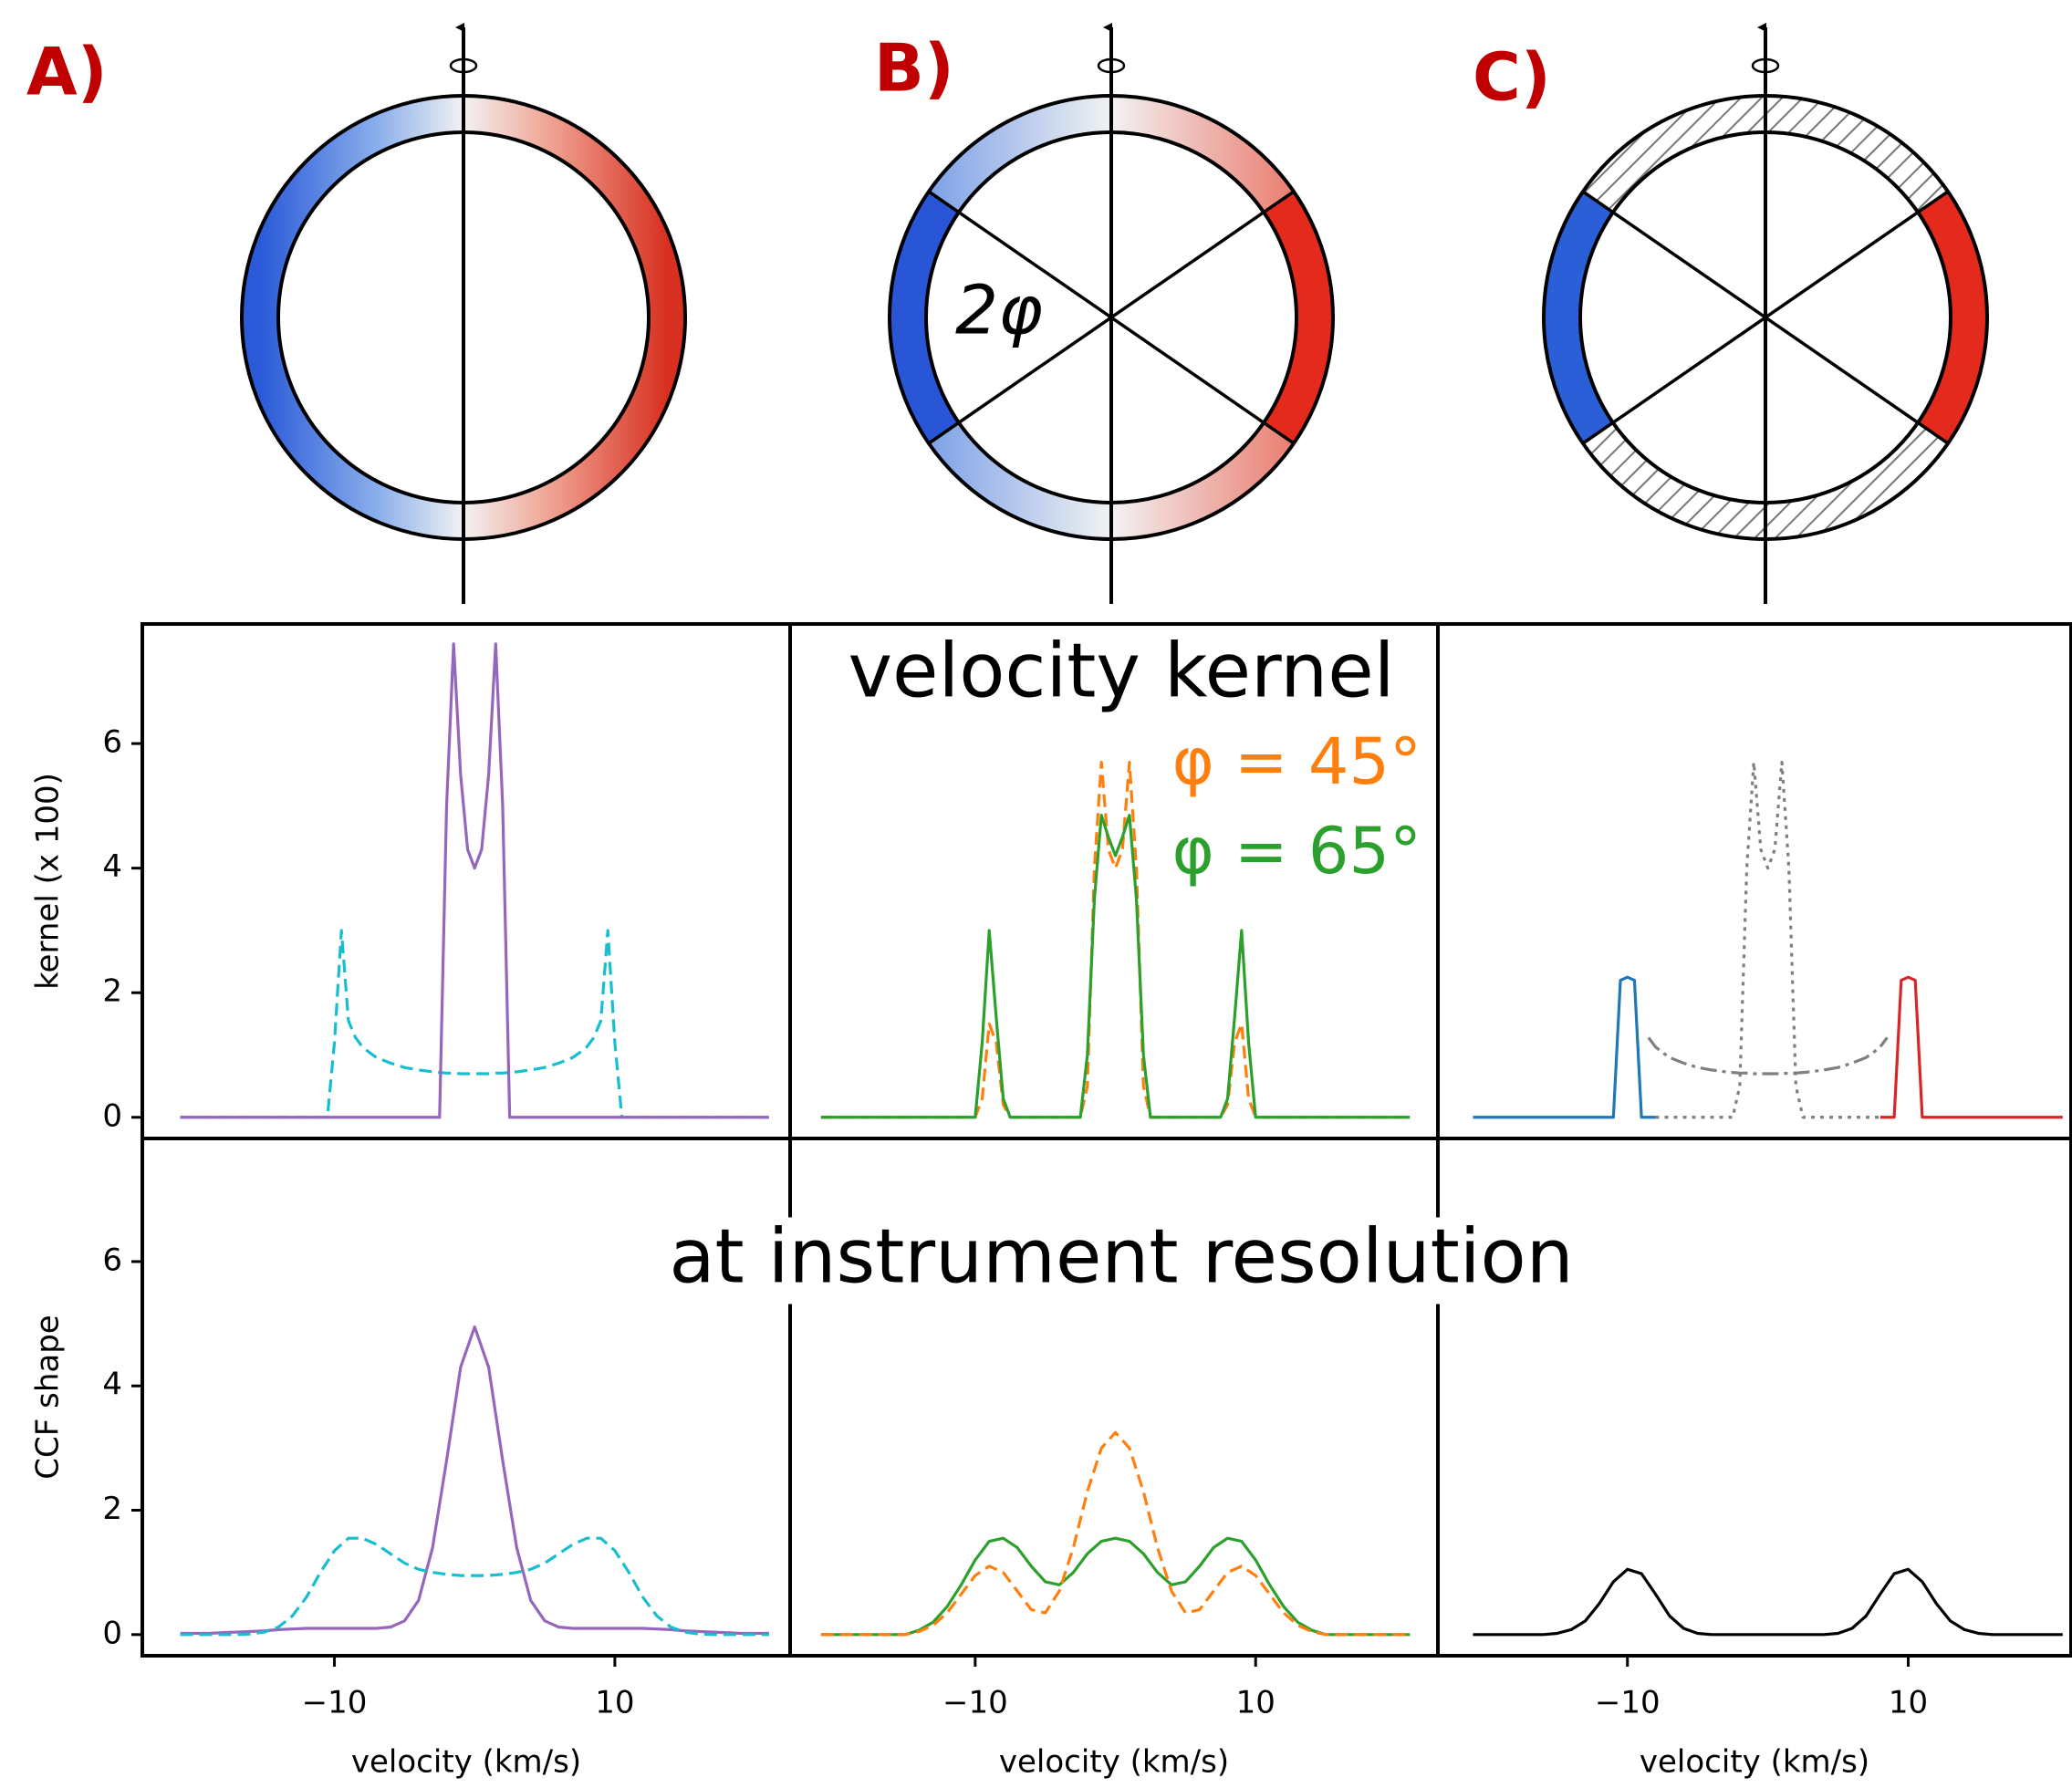 The height and width of the screenshot is (1788, 2072). Describe the element at coordinates (1512, 77) in the screenshot. I see `panel-label: C)` at that location.